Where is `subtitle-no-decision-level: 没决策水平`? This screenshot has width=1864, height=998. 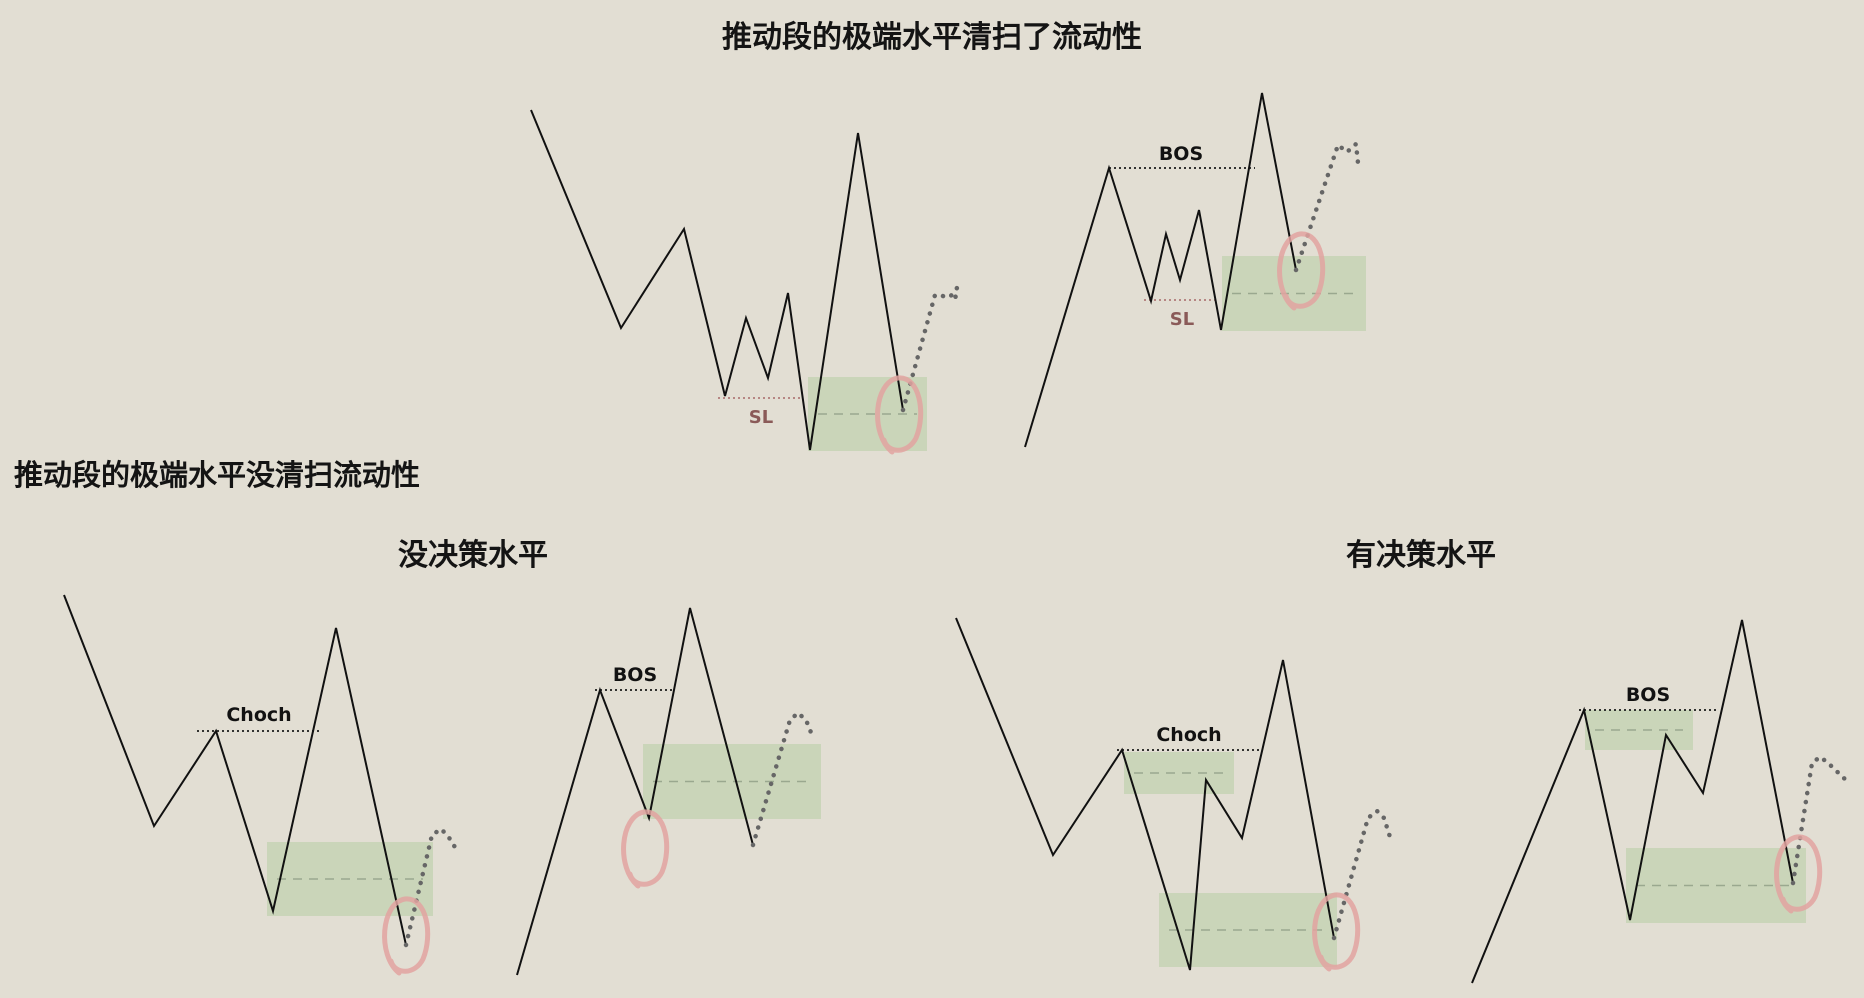 subtitle-no-decision-level: 没决策水平 is located at coordinates (473, 555).